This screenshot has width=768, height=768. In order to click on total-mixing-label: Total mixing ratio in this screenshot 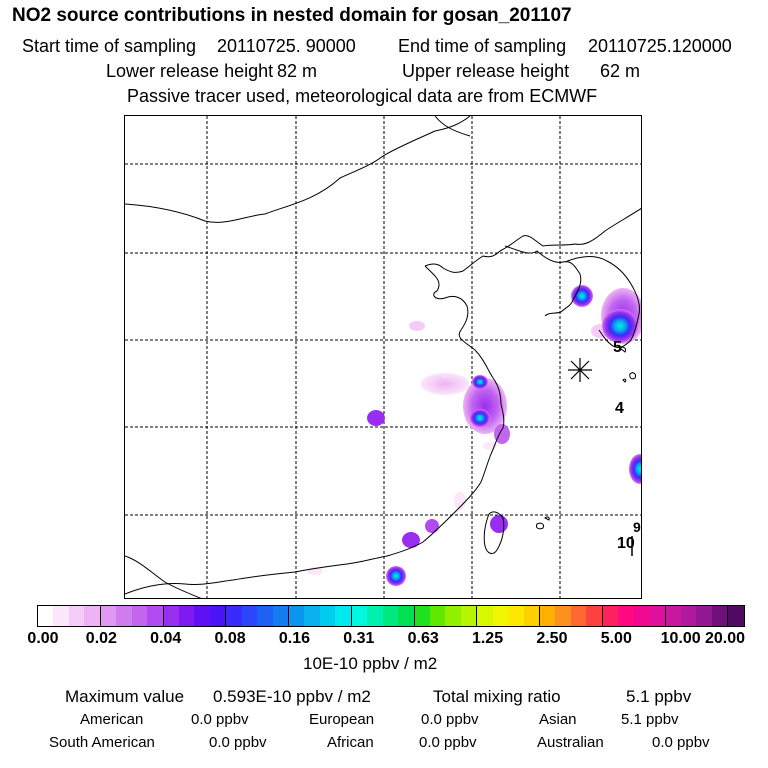, I will do `click(497, 696)`.